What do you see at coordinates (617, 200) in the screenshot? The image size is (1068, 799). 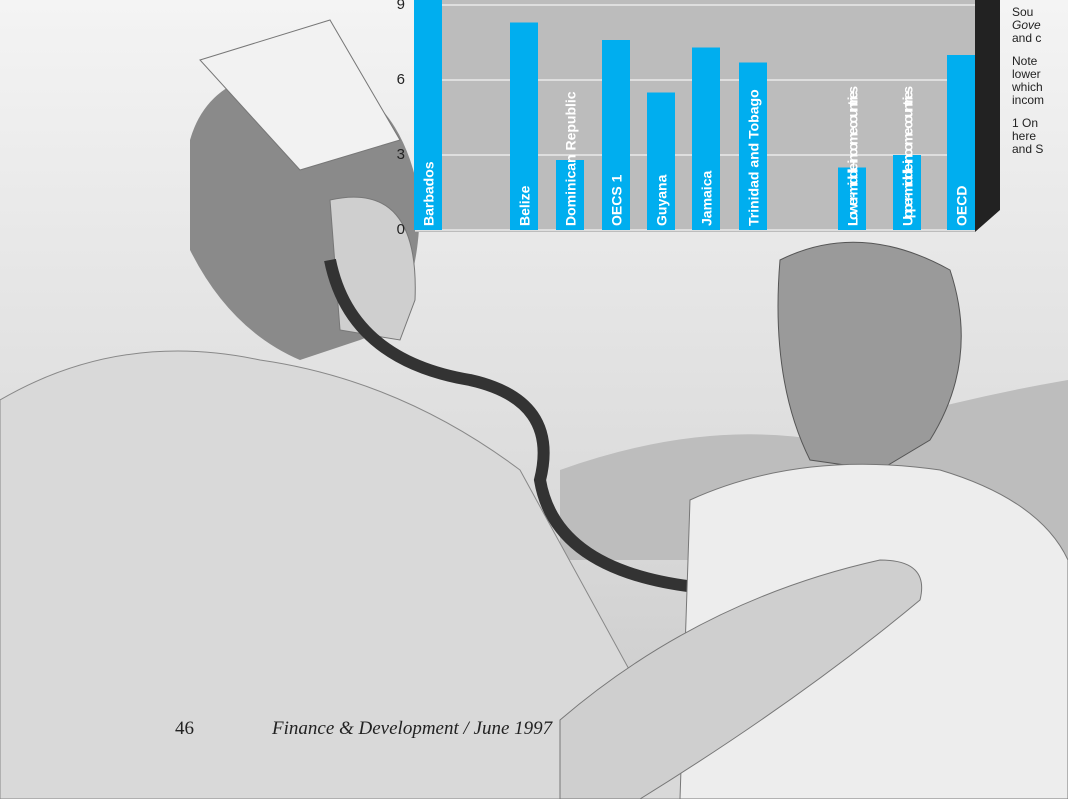 I see `x-tick-label: OECS 1` at bounding box center [617, 200].